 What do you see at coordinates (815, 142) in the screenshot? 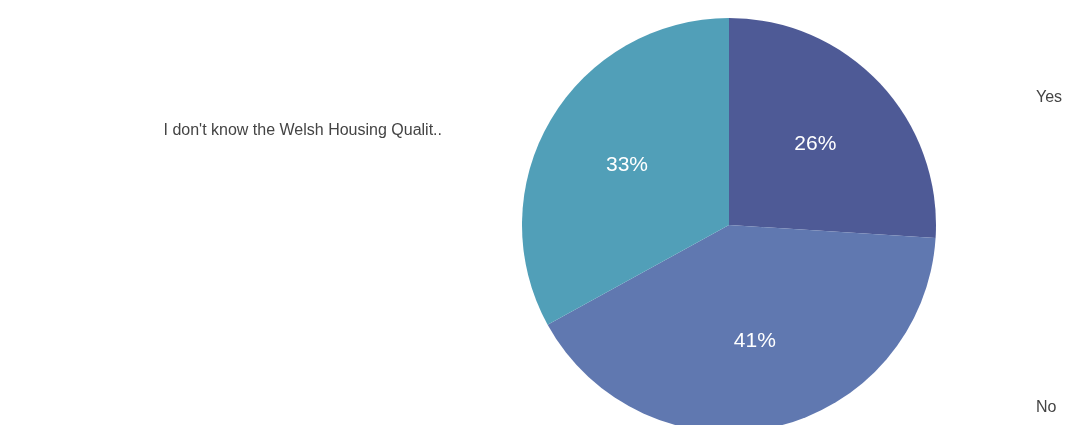
I see `data-label: 26%` at bounding box center [815, 142].